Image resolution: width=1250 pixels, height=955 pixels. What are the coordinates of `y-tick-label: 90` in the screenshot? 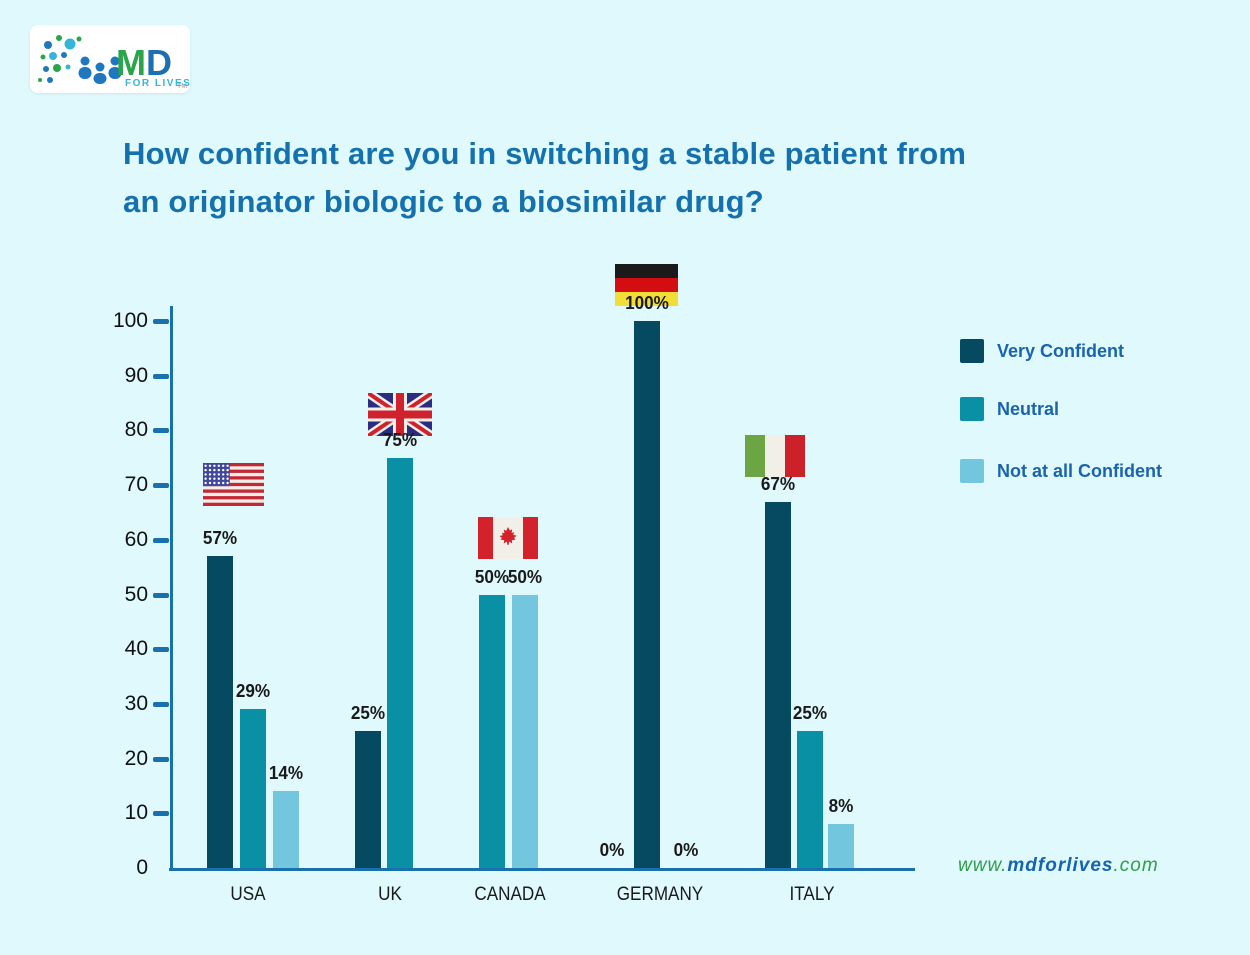 It's located at (136, 375).